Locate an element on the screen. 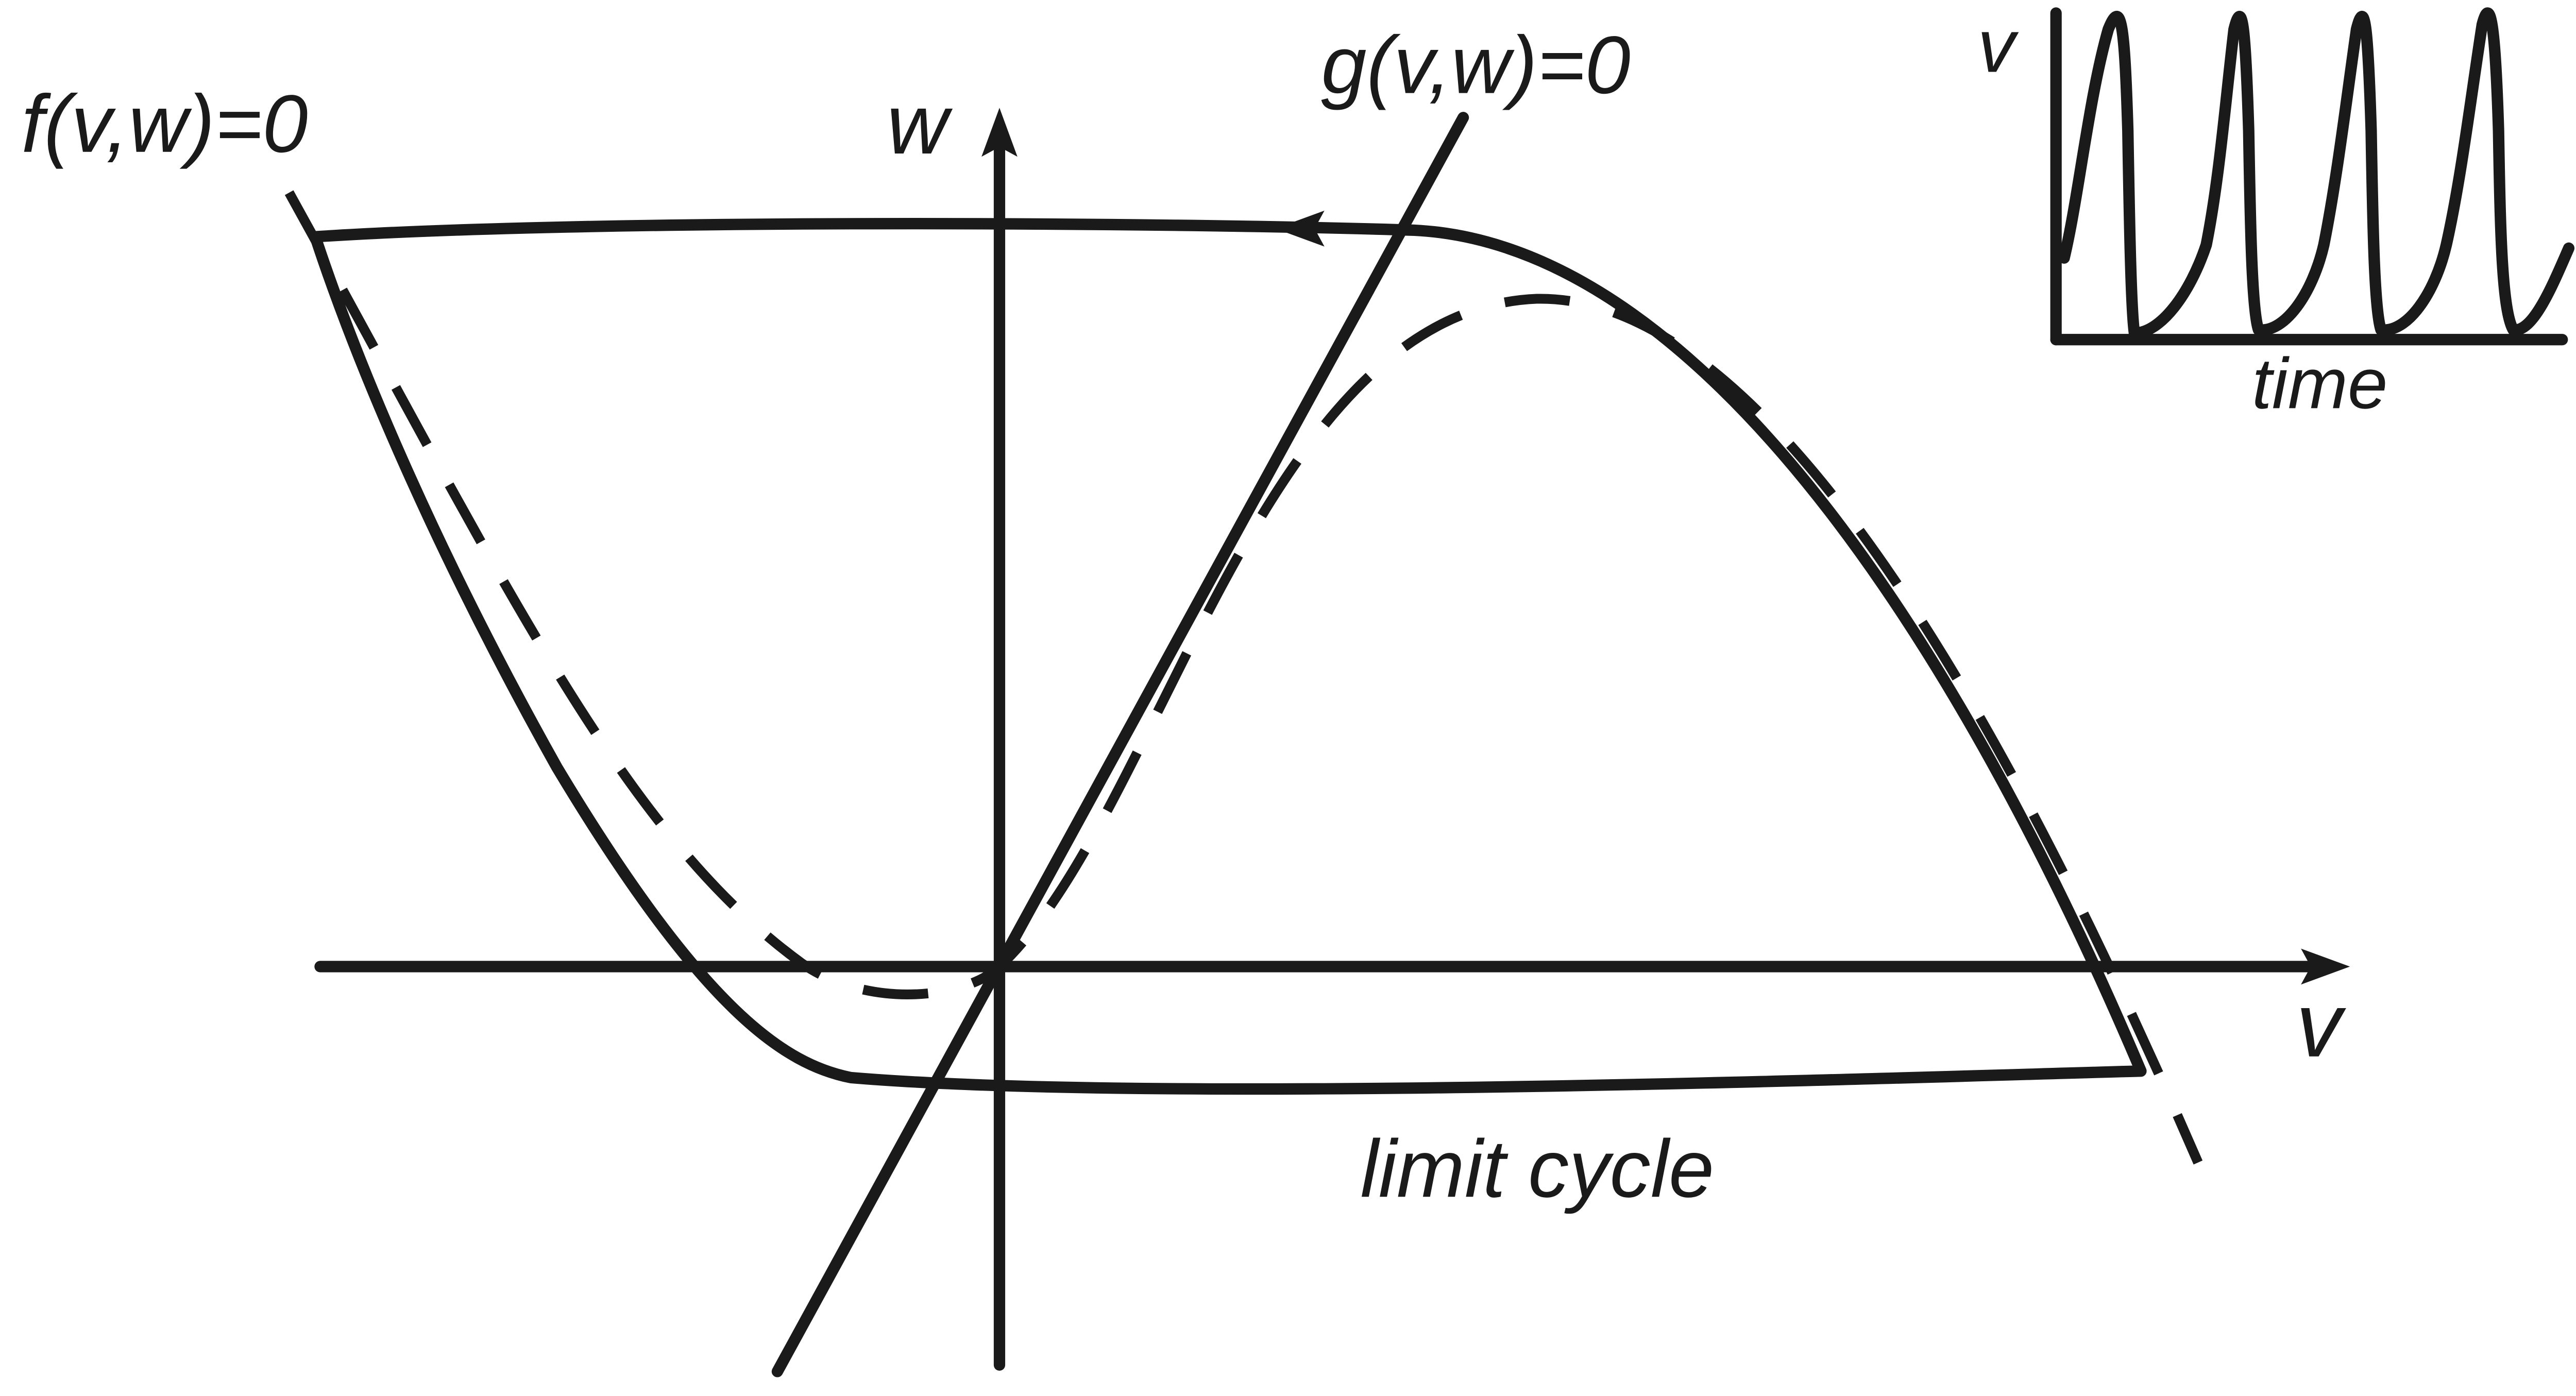 This screenshot has height=1396, width=2576. inset-spike-train is located at coordinates (2316, 173).